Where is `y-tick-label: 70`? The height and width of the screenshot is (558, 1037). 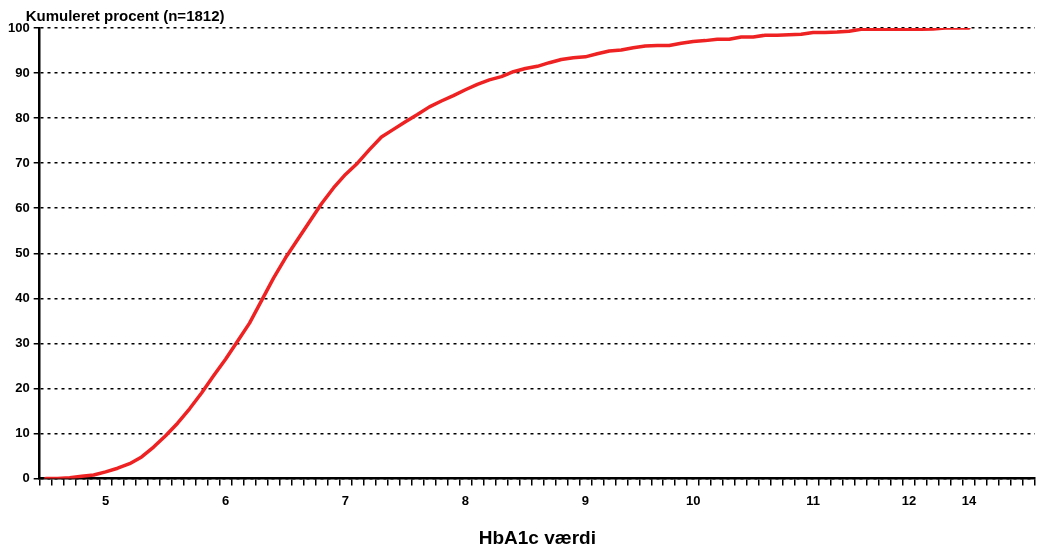 y-tick-label: 70 is located at coordinates (22, 162).